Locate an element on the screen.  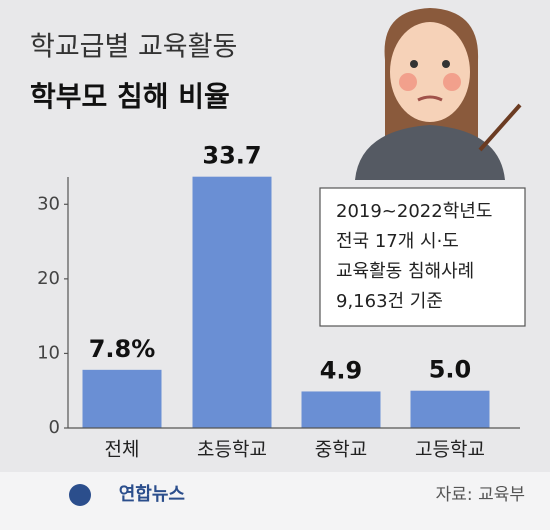
annotation-box is located at coordinates (422, 257).